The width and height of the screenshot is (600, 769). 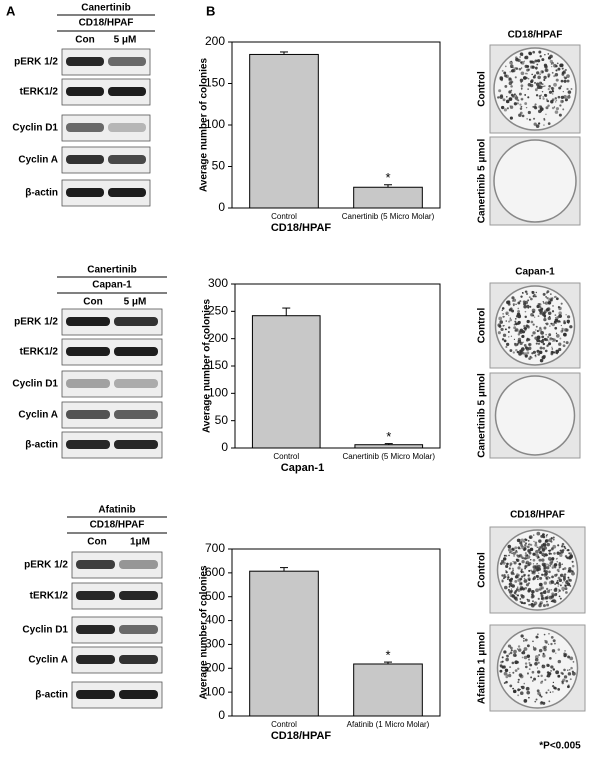 I want to click on panel-label: B, so click(x=210, y=10).